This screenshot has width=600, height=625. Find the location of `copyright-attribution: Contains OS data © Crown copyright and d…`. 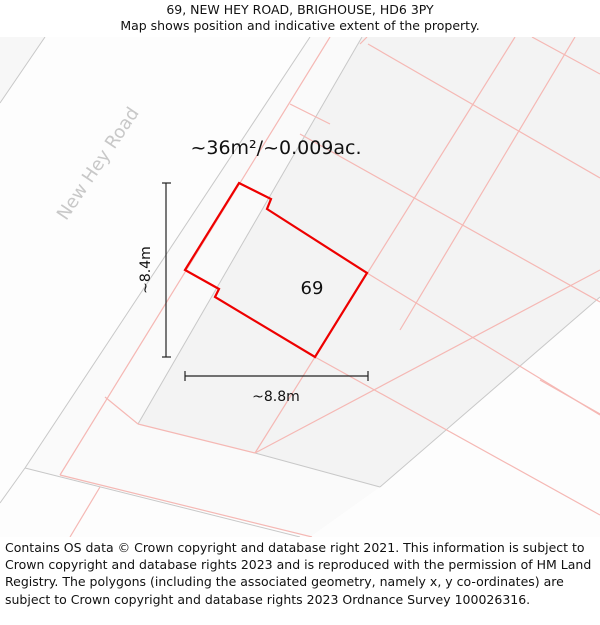

copyright-attribution: Contains OS data © Crown copyright and d… is located at coordinates (298, 573).